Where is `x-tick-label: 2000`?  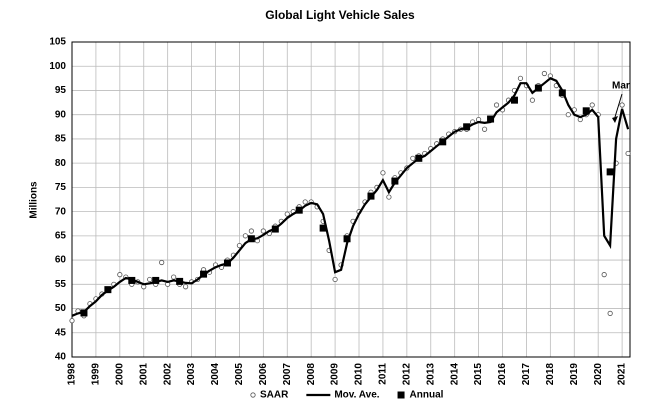
x-tick-label: 2000 is located at coordinates (119, 374).